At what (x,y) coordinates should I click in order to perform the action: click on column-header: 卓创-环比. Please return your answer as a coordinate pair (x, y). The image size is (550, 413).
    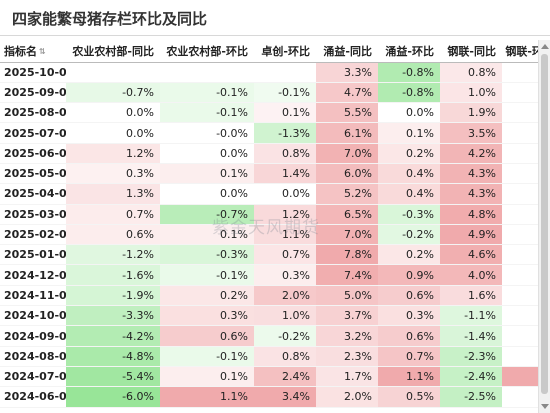
    Looking at the image, I should click on (285, 51).